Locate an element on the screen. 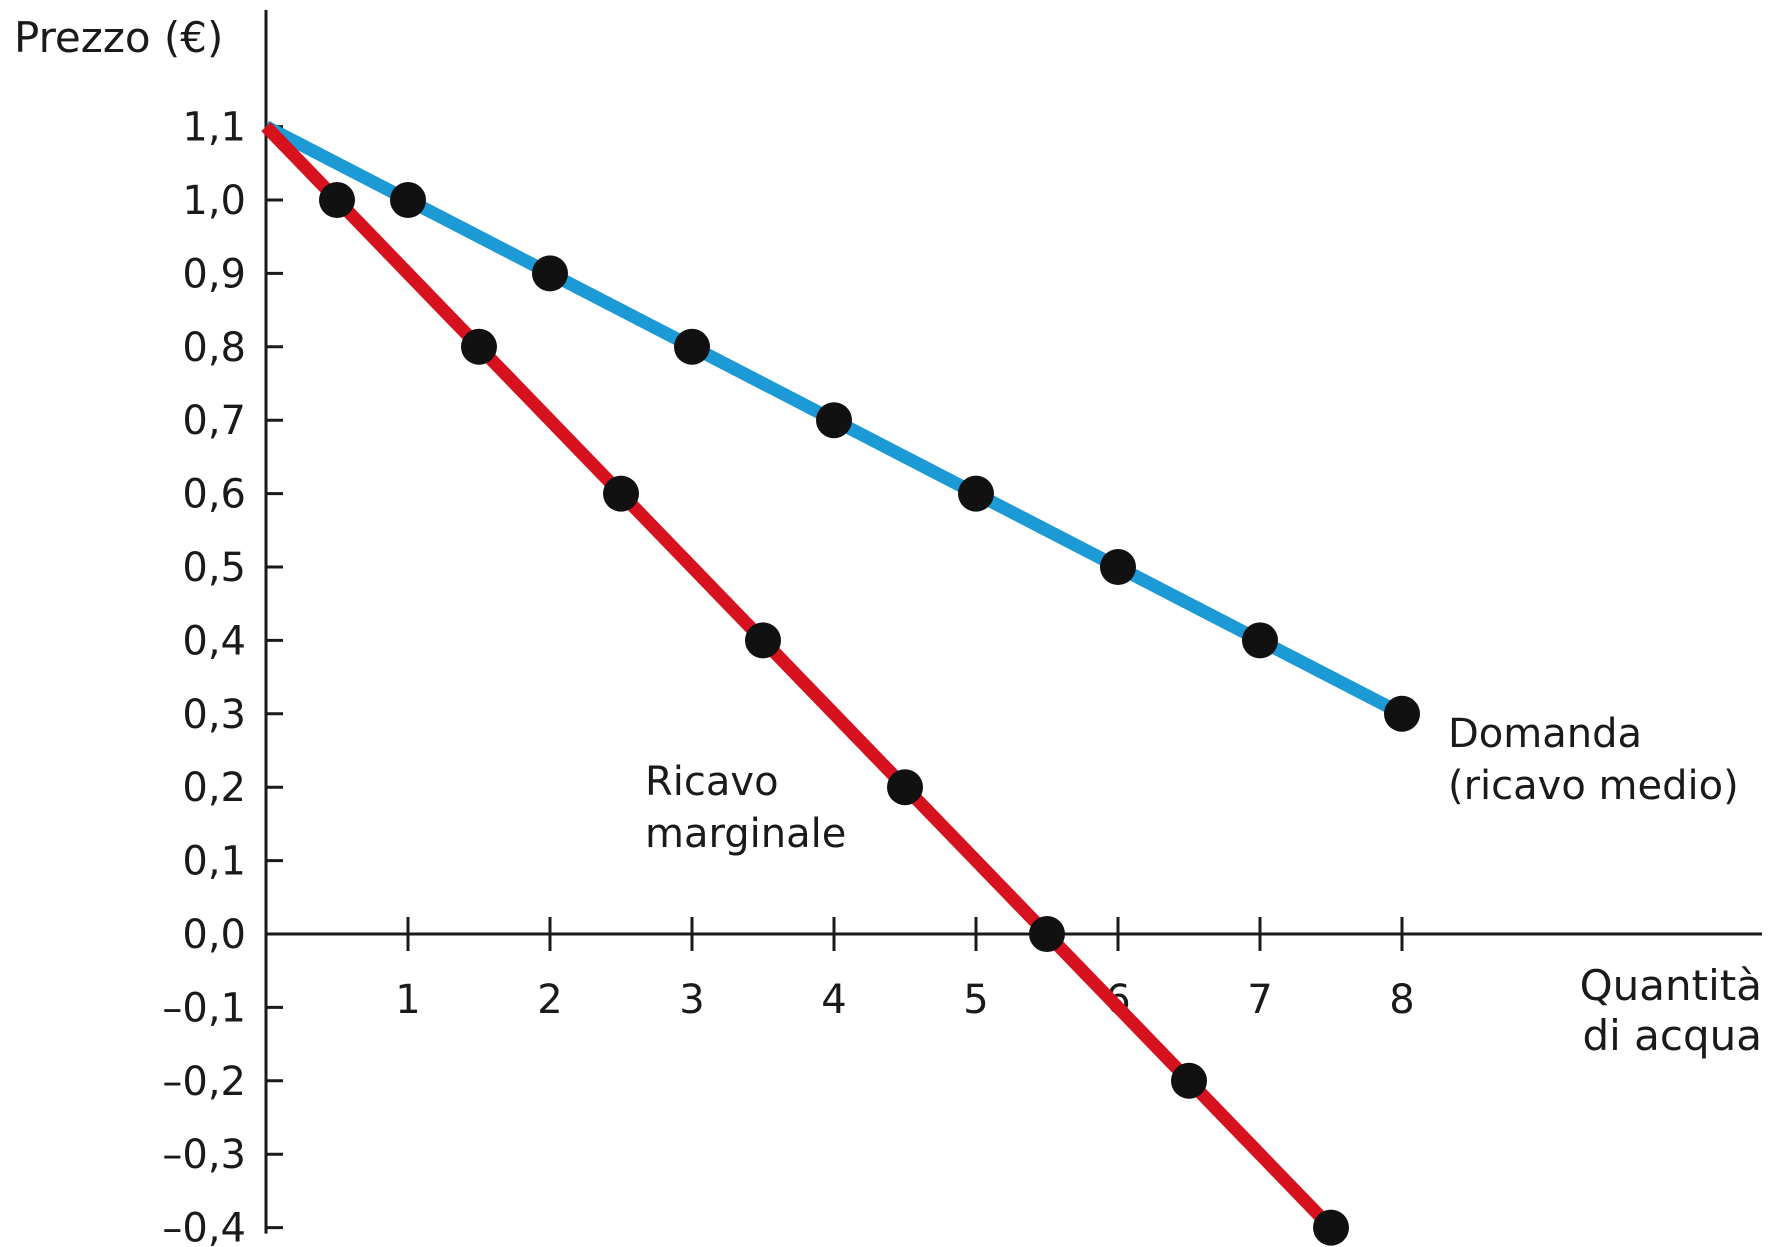 Image resolution: width=1775 pixels, height=1247 pixels. y-tick-label: 0,6 is located at coordinates (214, 495).